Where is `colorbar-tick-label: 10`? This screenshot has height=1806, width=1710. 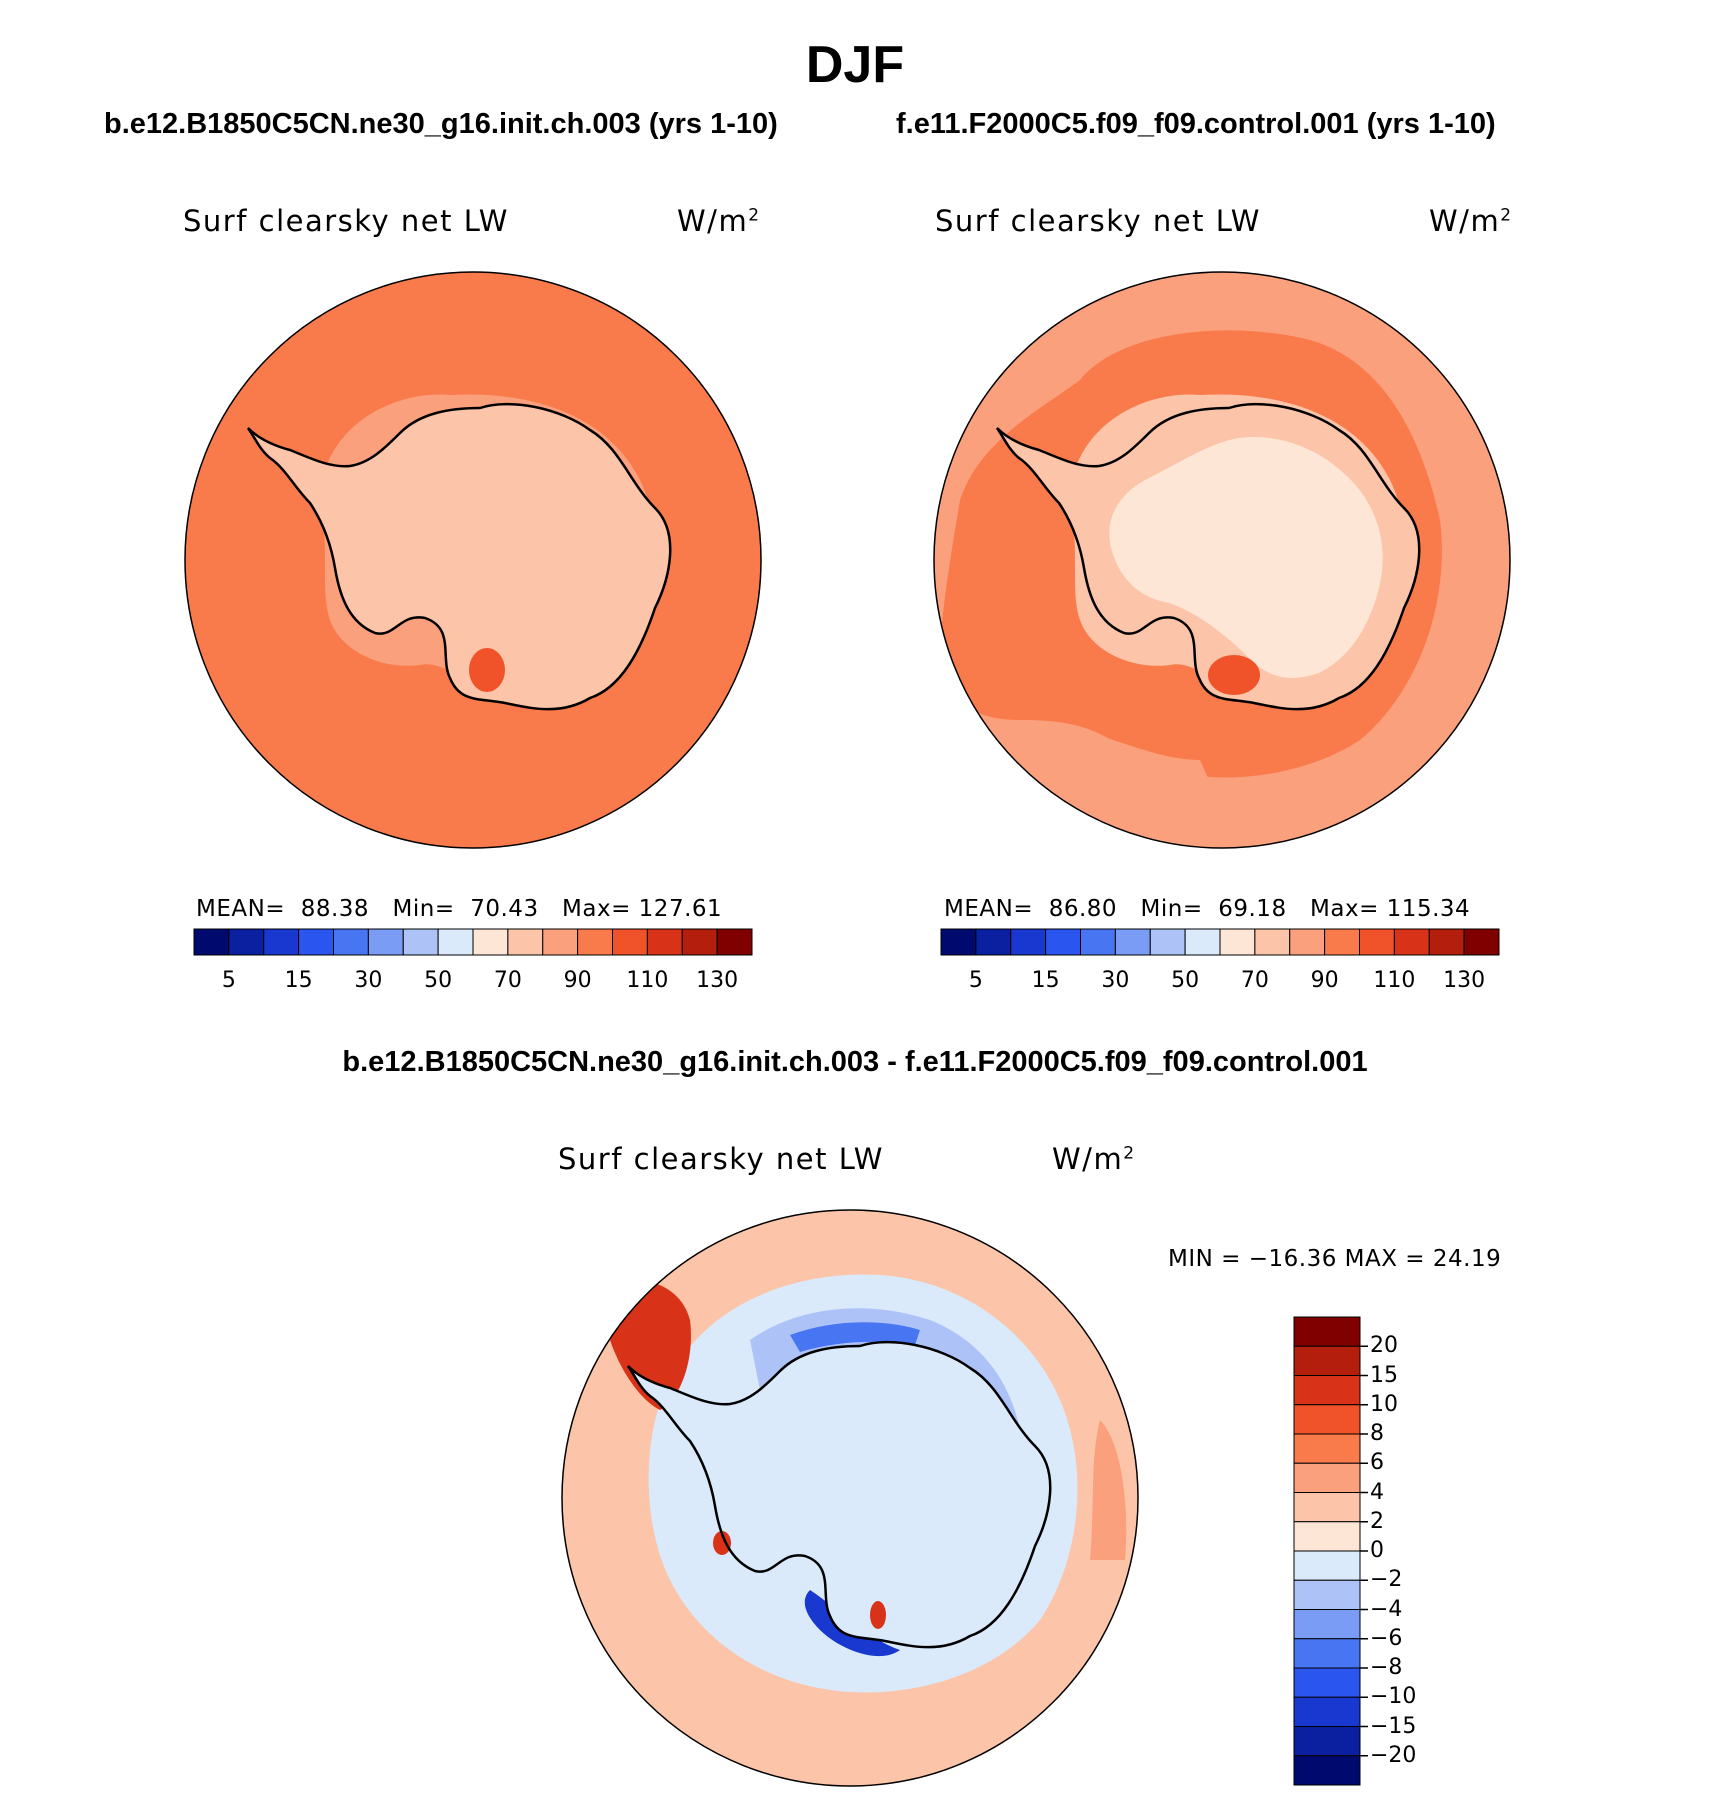 colorbar-tick-label: 10 is located at coordinates (1384, 1404).